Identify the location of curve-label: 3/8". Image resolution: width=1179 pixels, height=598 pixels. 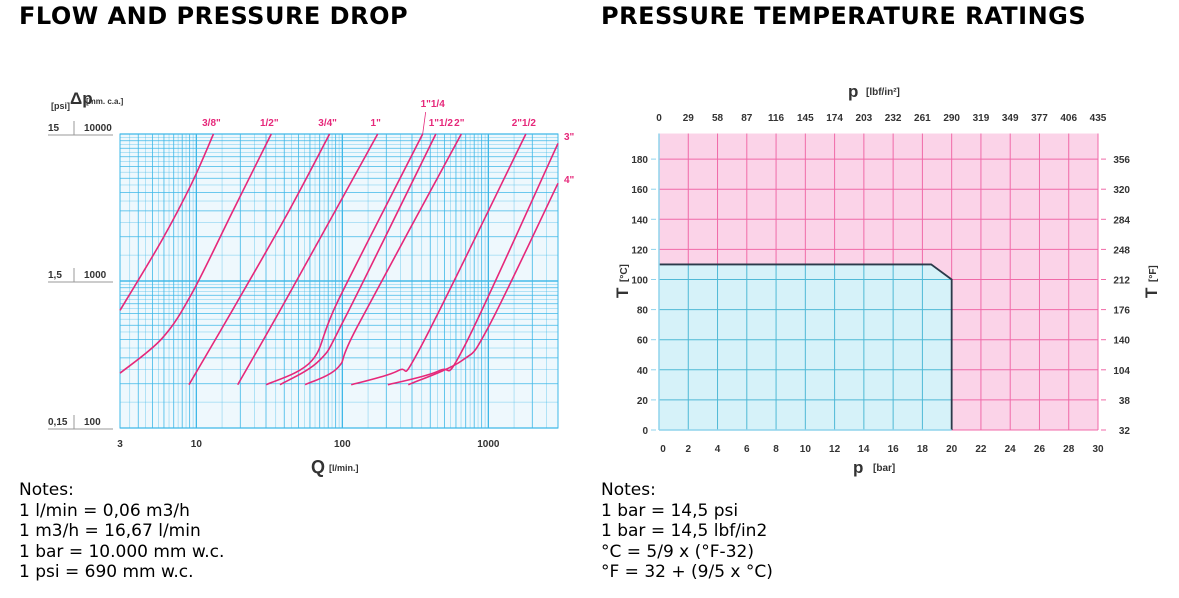
(211, 123).